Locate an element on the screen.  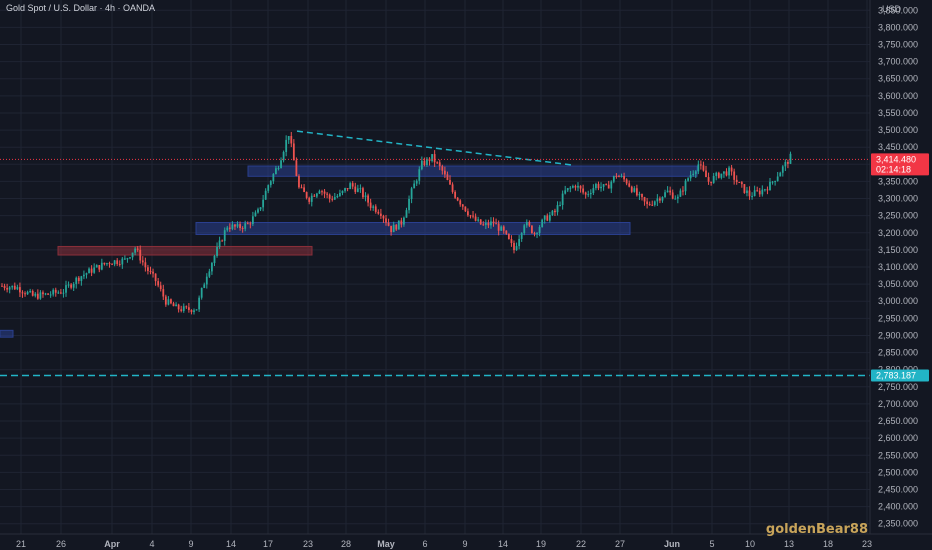
time-tick-label: 9 is located at coordinates (464, 544).